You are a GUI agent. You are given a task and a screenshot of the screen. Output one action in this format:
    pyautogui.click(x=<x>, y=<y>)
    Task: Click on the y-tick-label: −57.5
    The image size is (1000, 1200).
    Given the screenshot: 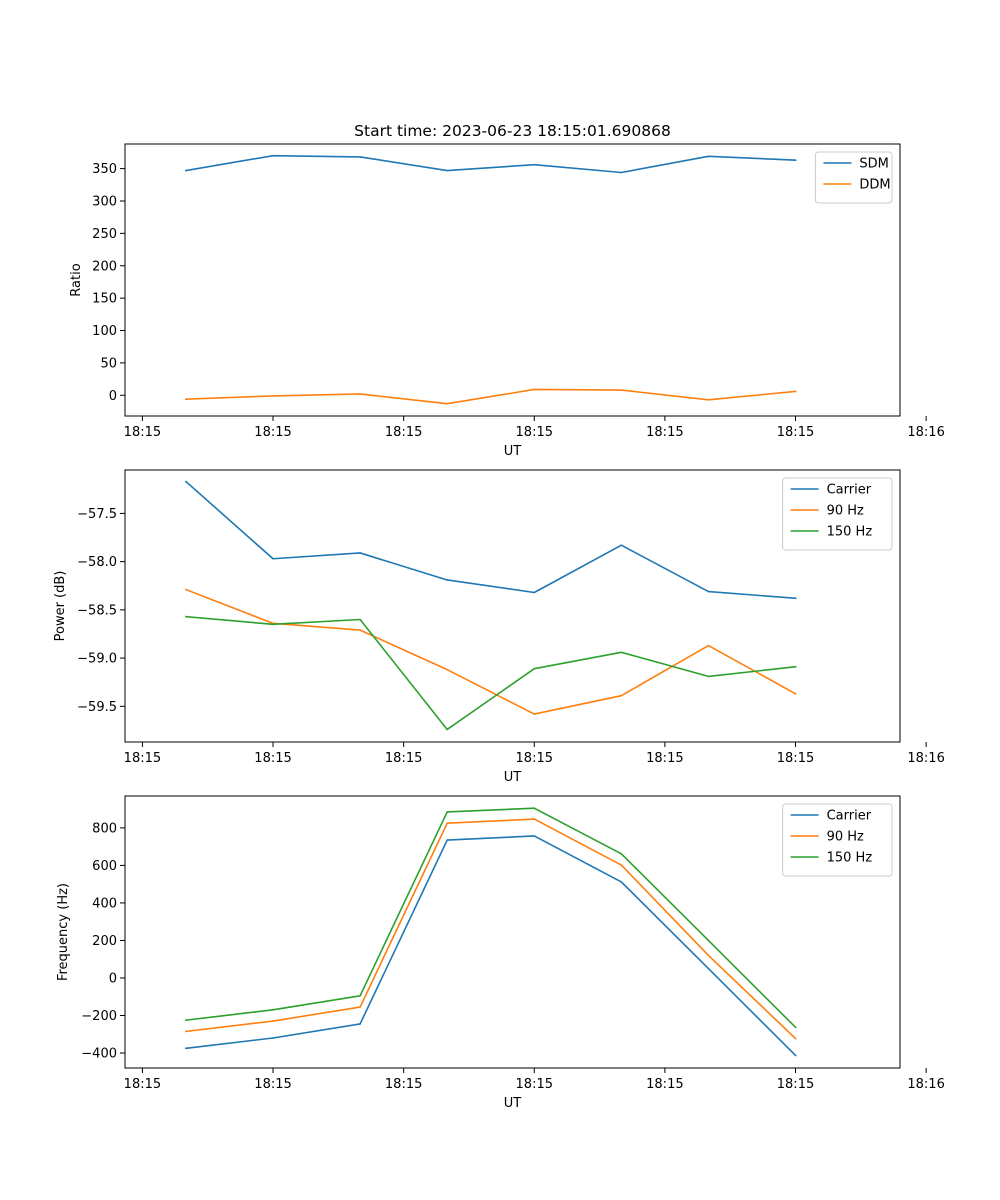 What is the action you would take?
    pyautogui.click(x=97, y=514)
    